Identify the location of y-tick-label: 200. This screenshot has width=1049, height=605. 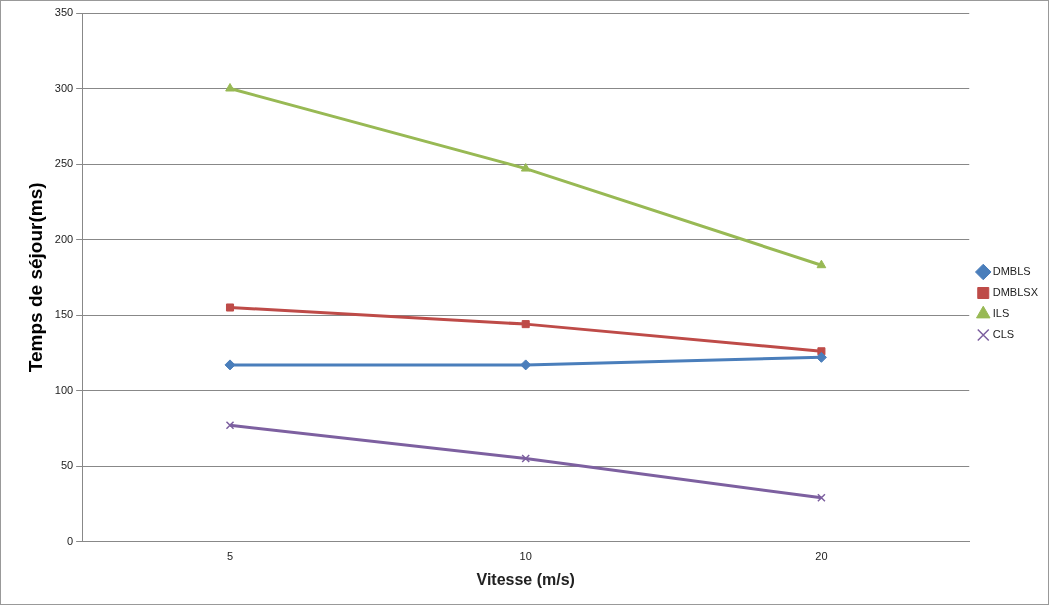
(64, 238).